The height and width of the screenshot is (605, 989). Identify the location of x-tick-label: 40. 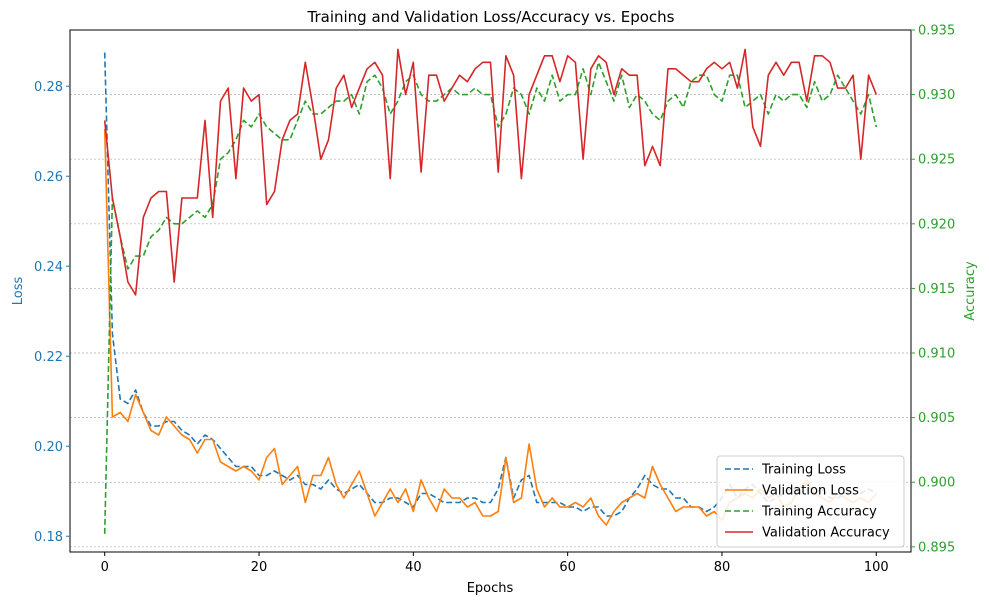
(413, 567).